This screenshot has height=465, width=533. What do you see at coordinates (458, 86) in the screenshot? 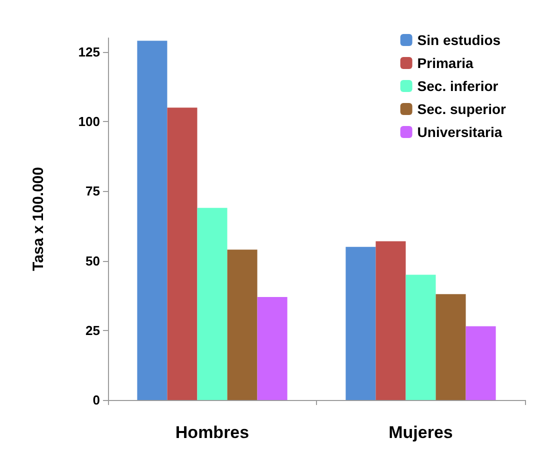
I see `legend-label: Sec. inferior` at bounding box center [458, 86].